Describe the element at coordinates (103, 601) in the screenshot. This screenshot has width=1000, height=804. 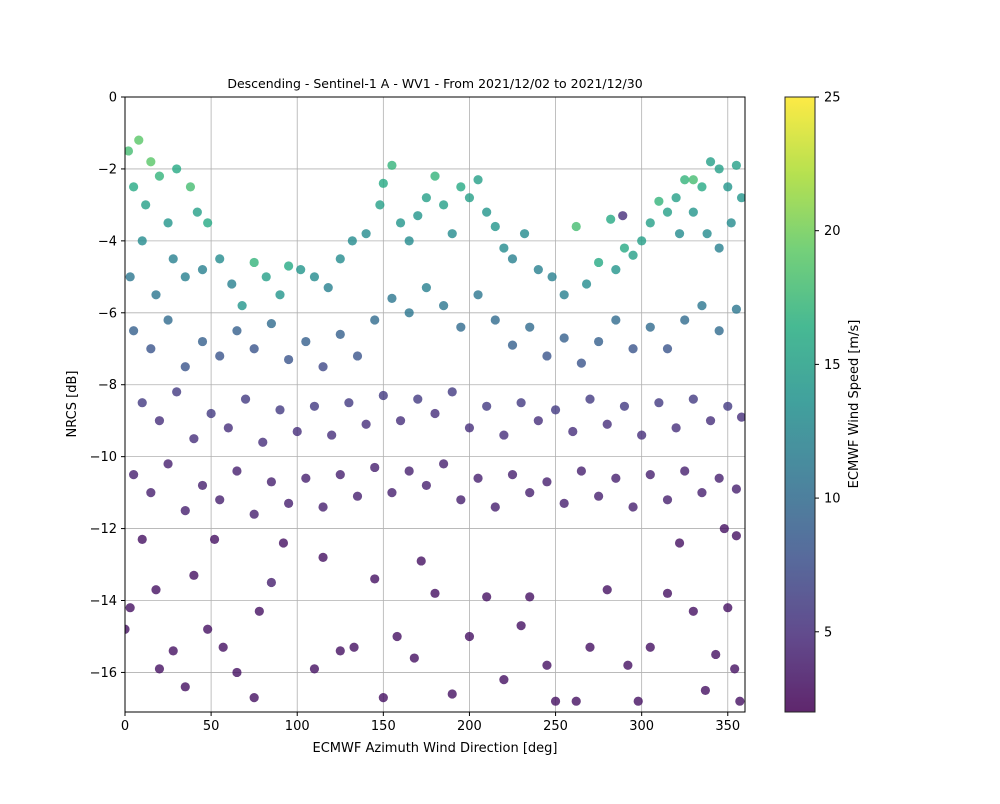
I see `y-tick-label: −14` at that location.